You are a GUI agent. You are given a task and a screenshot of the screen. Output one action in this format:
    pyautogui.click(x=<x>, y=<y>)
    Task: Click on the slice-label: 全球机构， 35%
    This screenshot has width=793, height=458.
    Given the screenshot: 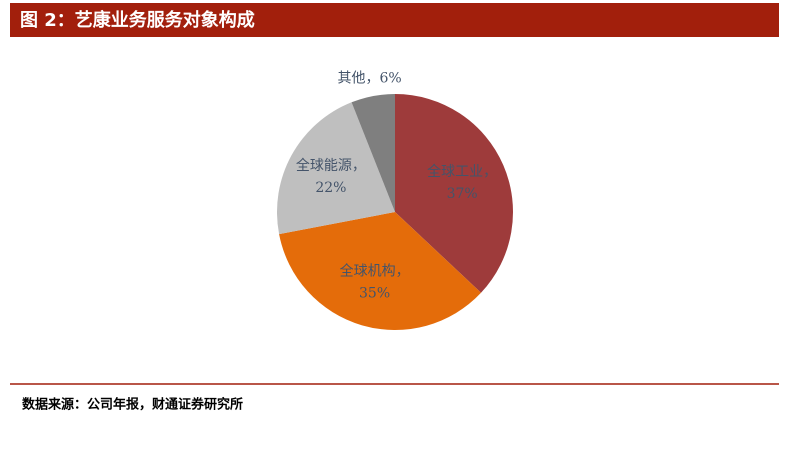 What is the action you would take?
    pyautogui.click(x=375, y=281)
    